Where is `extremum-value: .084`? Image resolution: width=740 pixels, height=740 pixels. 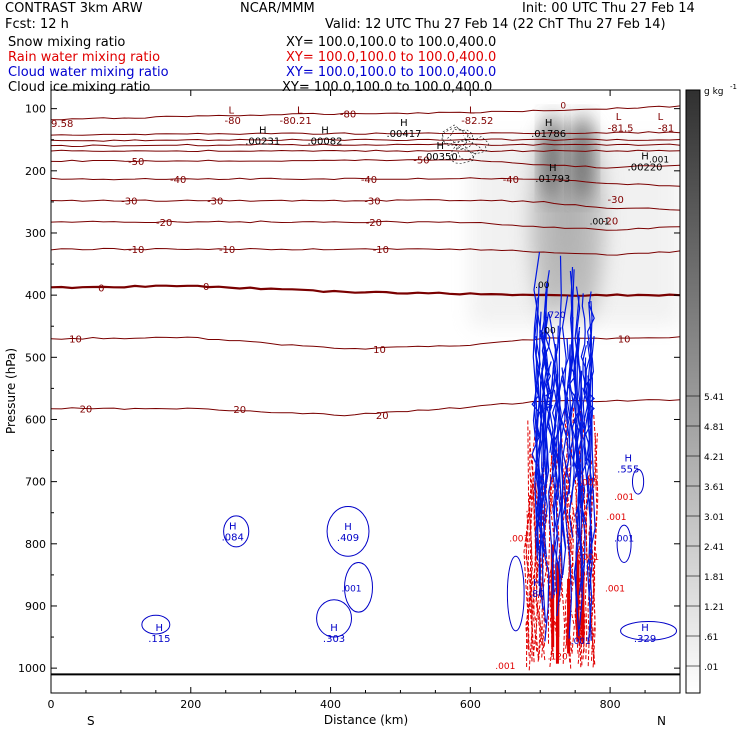 extremum-value: .084 is located at coordinates (233, 538).